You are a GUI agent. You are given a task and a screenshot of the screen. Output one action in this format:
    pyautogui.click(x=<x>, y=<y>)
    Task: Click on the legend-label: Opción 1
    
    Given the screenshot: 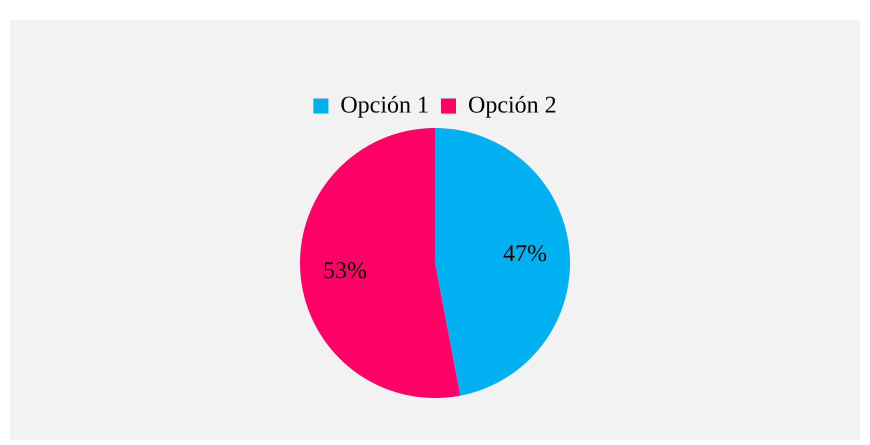 What is the action you would take?
    pyautogui.click(x=385, y=105)
    